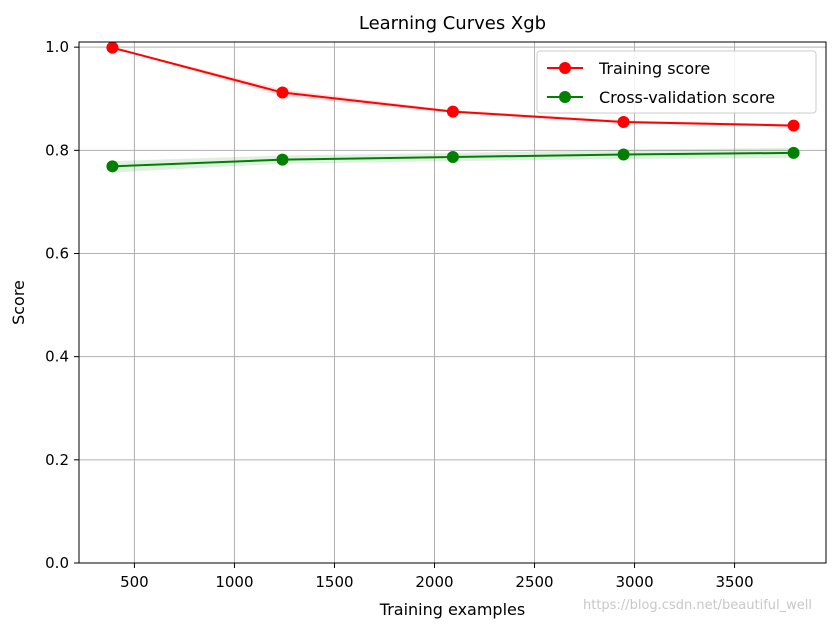  Describe the element at coordinates (734, 582) in the screenshot. I see `x-tick-label: 3500` at that location.